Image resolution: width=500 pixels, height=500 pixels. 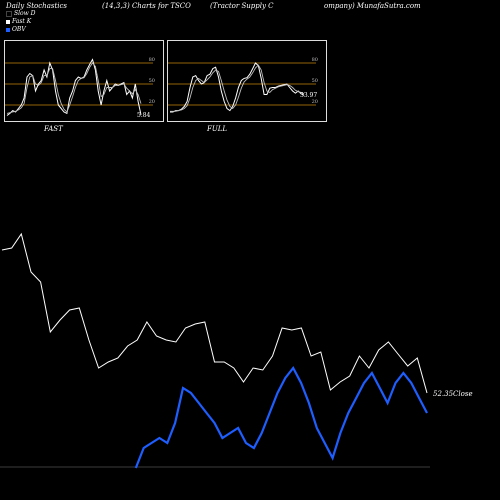 What do you see at coordinates (152, 102) in the screenshot?
I see `fast-tick-label-20: 20` at bounding box center [152, 102].